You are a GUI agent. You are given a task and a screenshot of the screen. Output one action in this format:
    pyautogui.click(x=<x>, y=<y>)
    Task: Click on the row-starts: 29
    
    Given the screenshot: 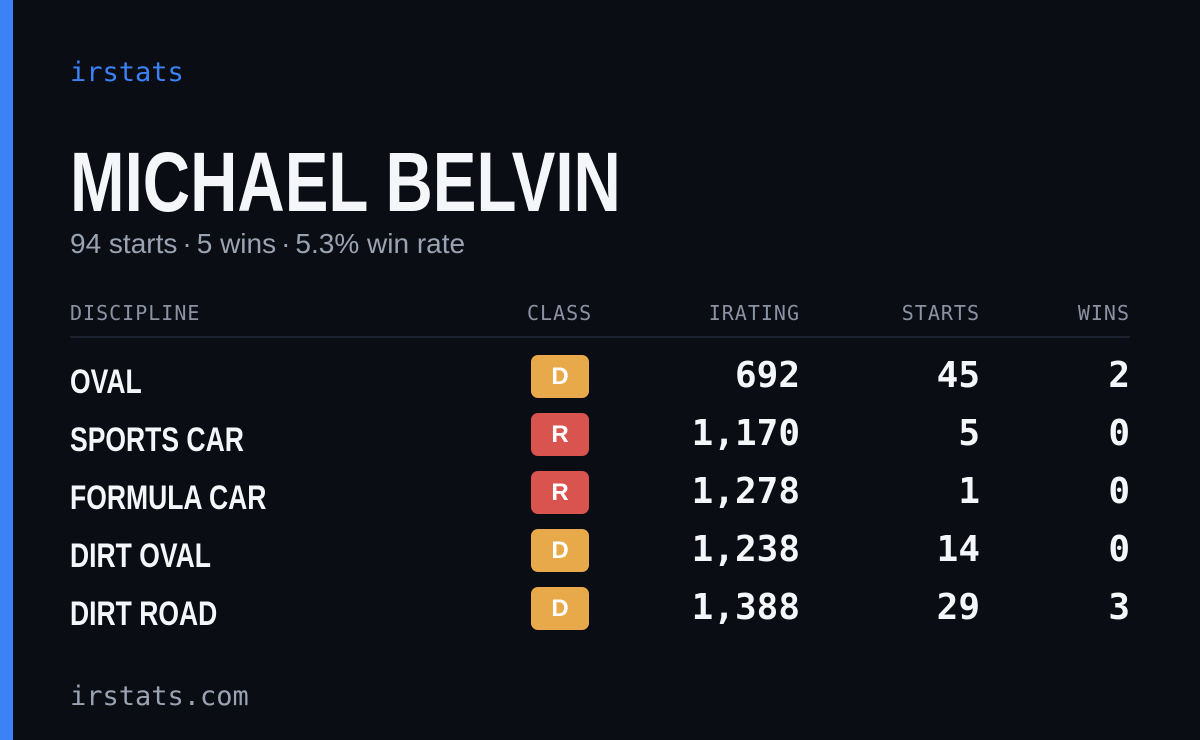 What is the action you would take?
    pyautogui.click(x=958, y=607)
    